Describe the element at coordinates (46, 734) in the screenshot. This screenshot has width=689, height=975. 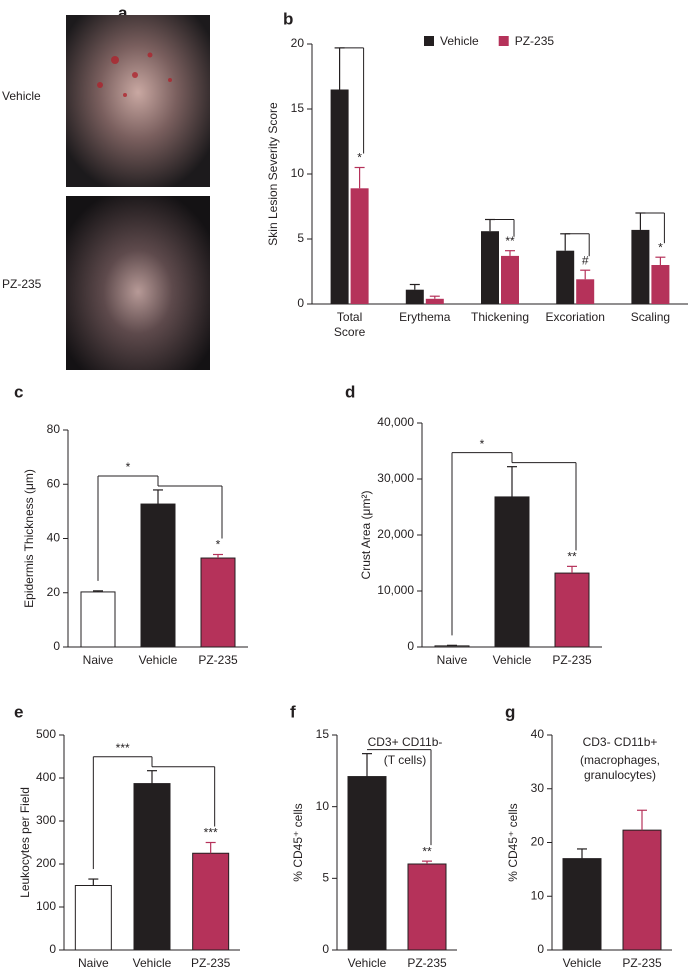
I see `y-tick-label: 500` at that location.